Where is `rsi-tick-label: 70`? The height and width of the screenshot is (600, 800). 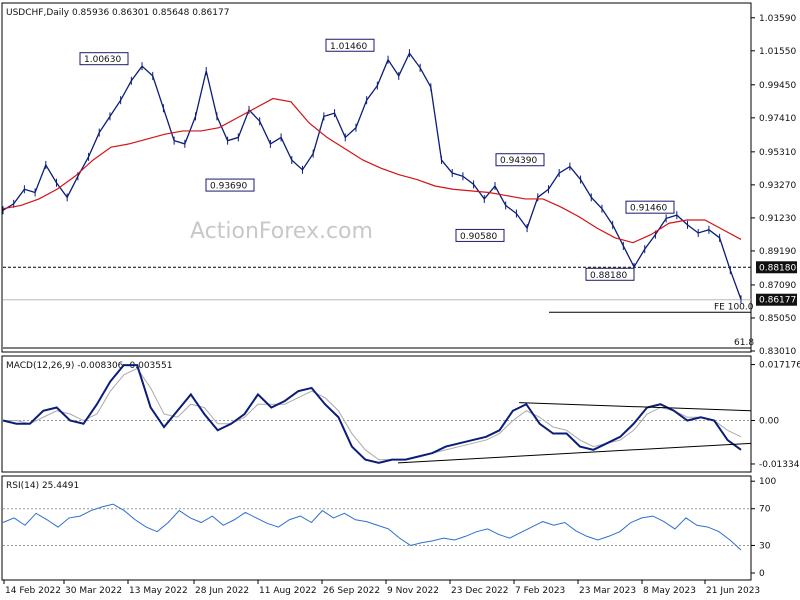
rsi-tick-label: 70 is located at coordinates (765, 510).